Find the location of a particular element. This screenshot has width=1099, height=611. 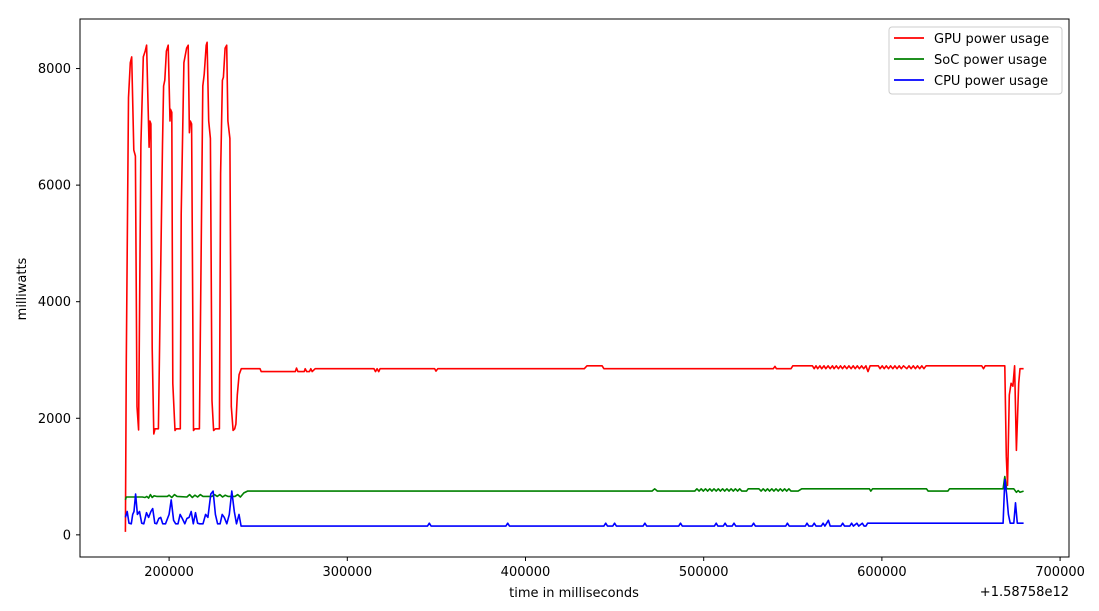

y-tick-label: 8000 is located at coordinates (54, 69).